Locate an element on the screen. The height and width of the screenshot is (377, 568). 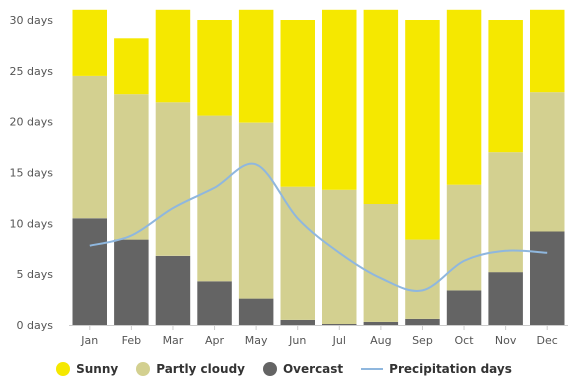
x-tick-label: Jan is located at coordinates (89, 340).